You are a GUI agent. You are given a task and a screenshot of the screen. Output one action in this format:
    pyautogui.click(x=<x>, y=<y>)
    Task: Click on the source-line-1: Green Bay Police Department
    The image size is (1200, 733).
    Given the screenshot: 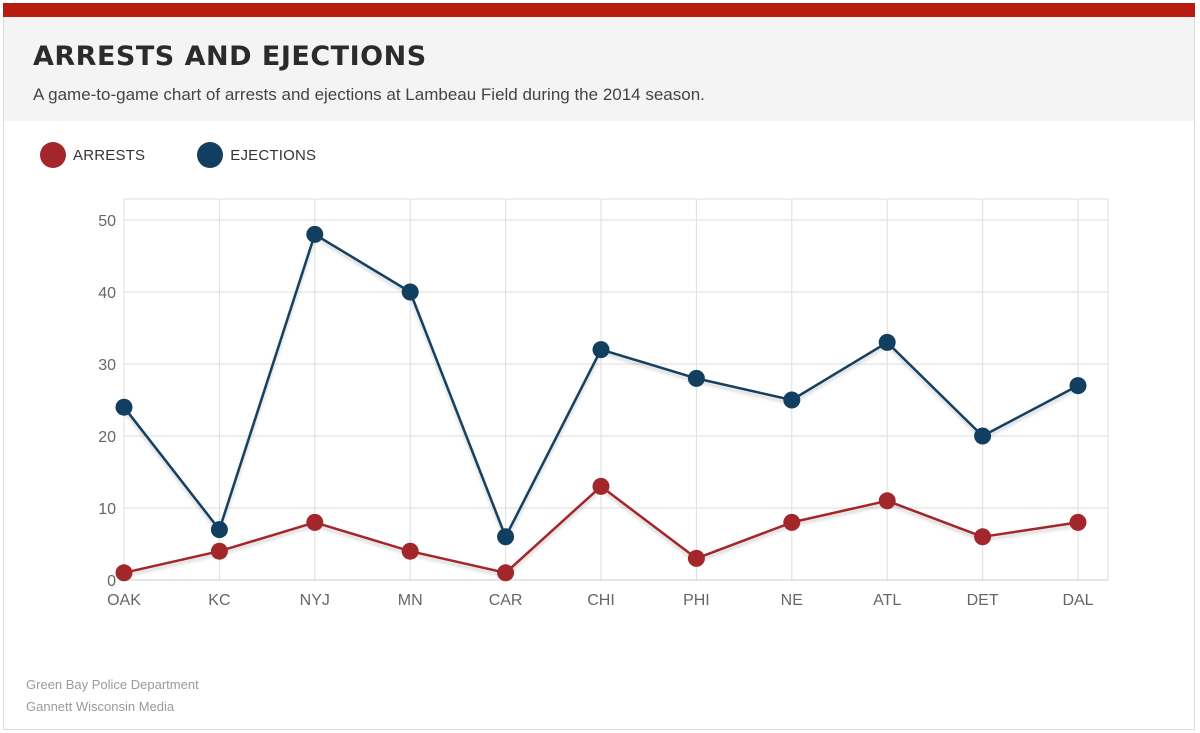 What is the action you would take?
    pyautogui.click(x=112, y=684)
    